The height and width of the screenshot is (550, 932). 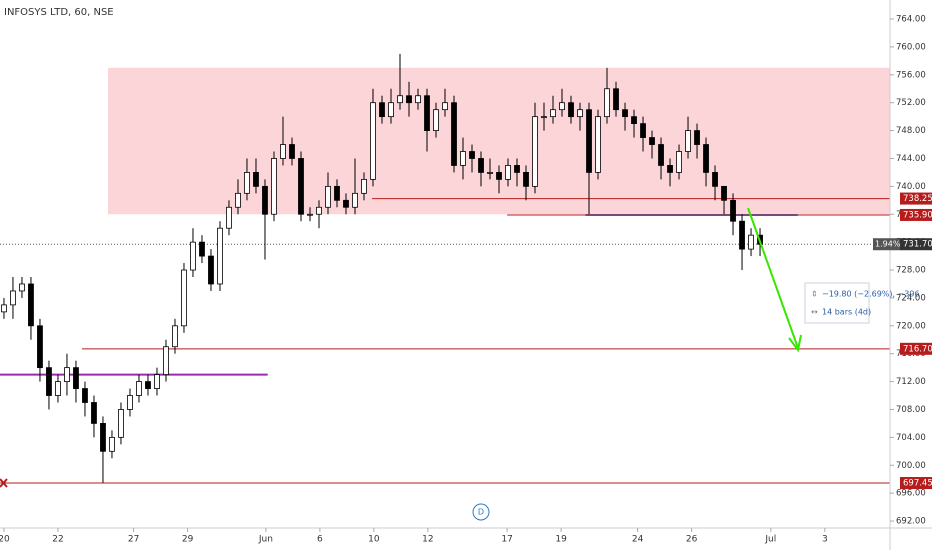 What do you see at coordinates (911, 298) in the screenshot?
I see `y-tick-label: 724.00` at bounding box center [911, 298].